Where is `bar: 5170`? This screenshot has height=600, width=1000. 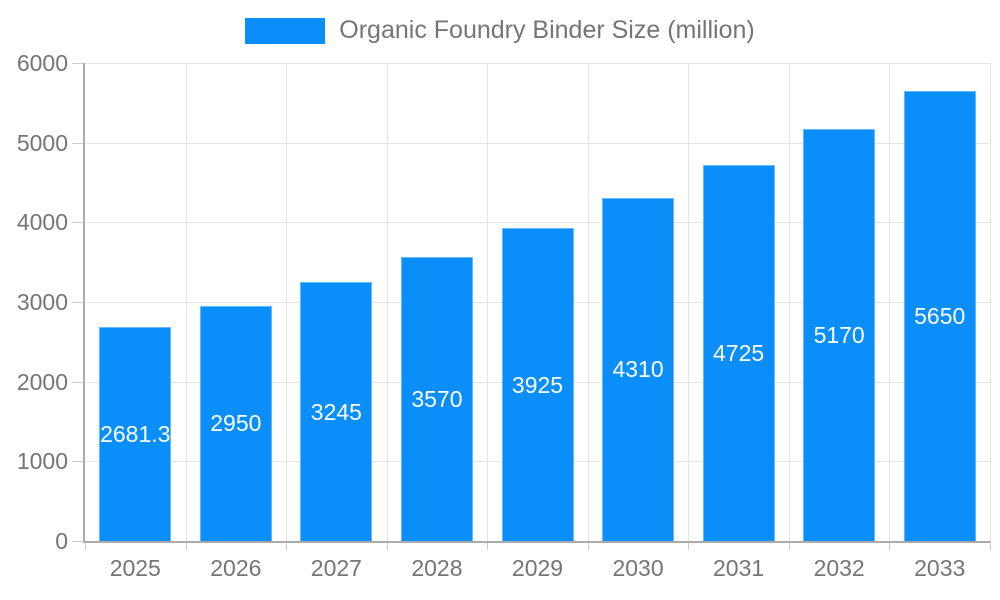
bar: 5170 is located at coordinates (839, 335).